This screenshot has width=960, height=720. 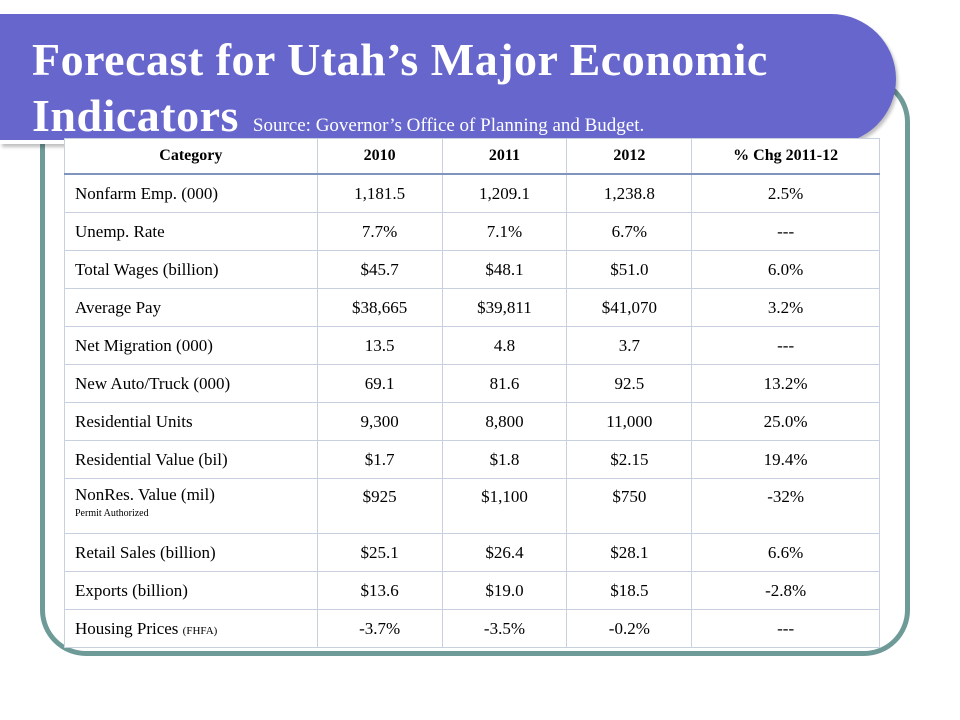 I want to click on row-category: Residential Units, so click(x=191, y=421).